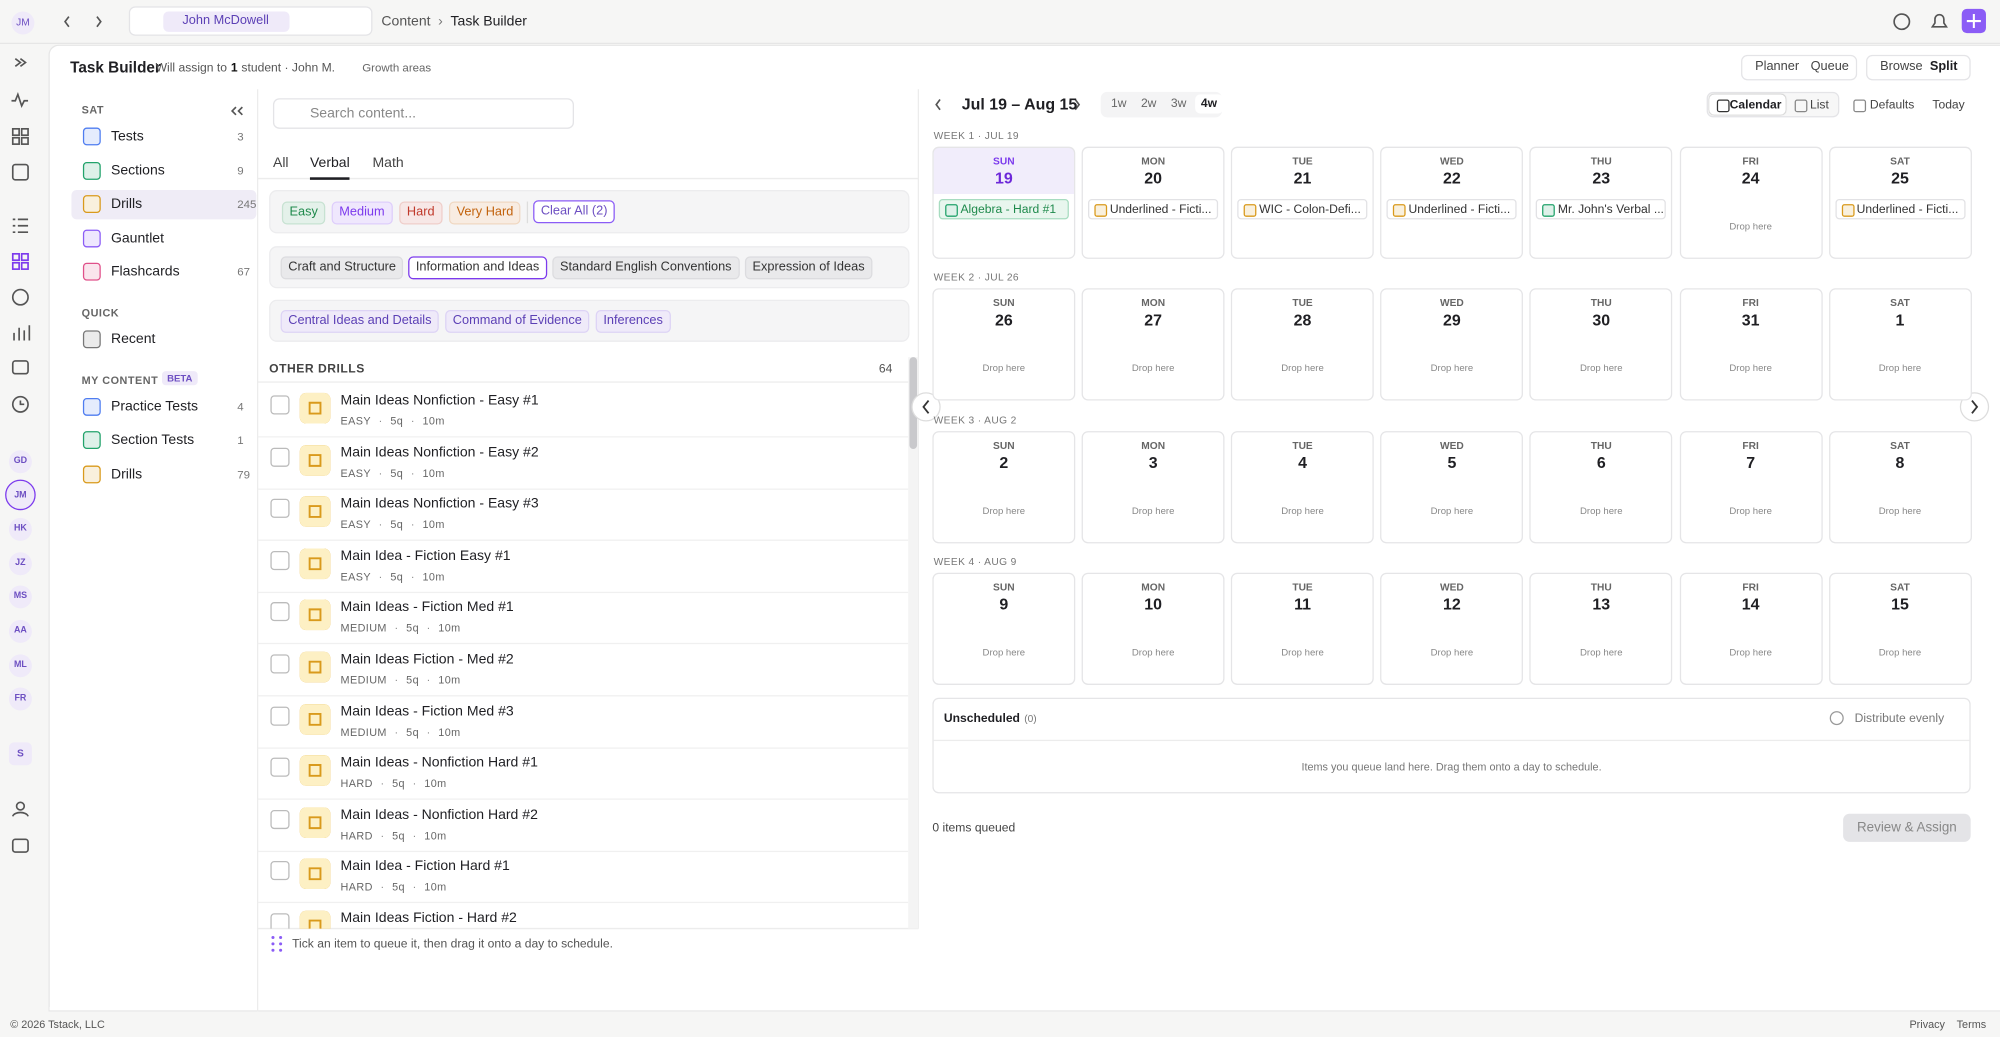 The height and width of the screenshot is (1037, 2000). What do you see at coordinates (1829, 66) in the screenshot?
I see `tab: Queue` at bounding box center [1829, 66].